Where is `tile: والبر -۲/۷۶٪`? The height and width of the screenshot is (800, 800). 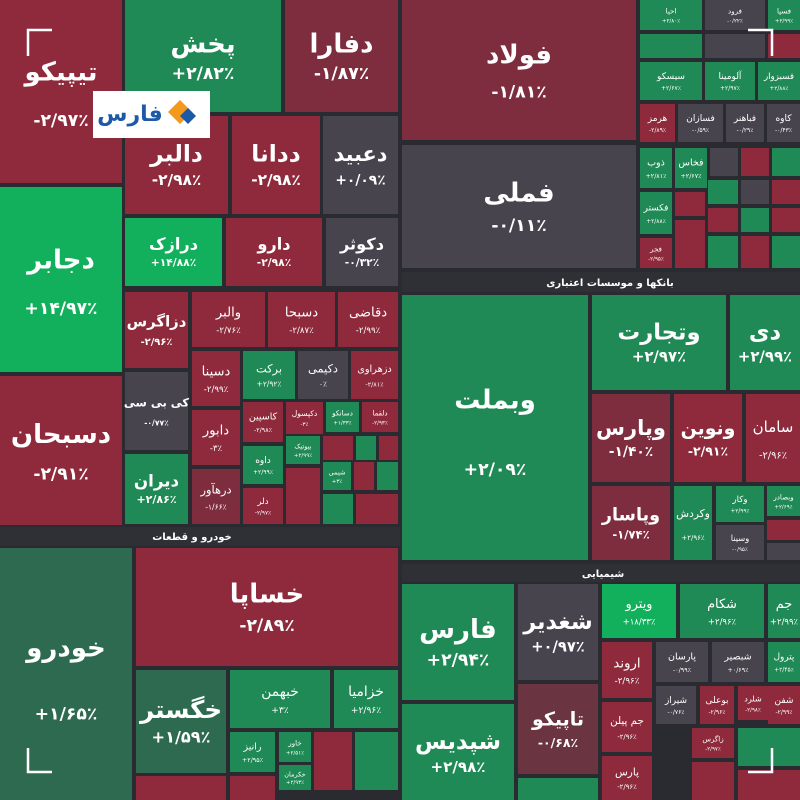
tile: والبر -۲/۷۶٪ is located at coordinates (228, 319).